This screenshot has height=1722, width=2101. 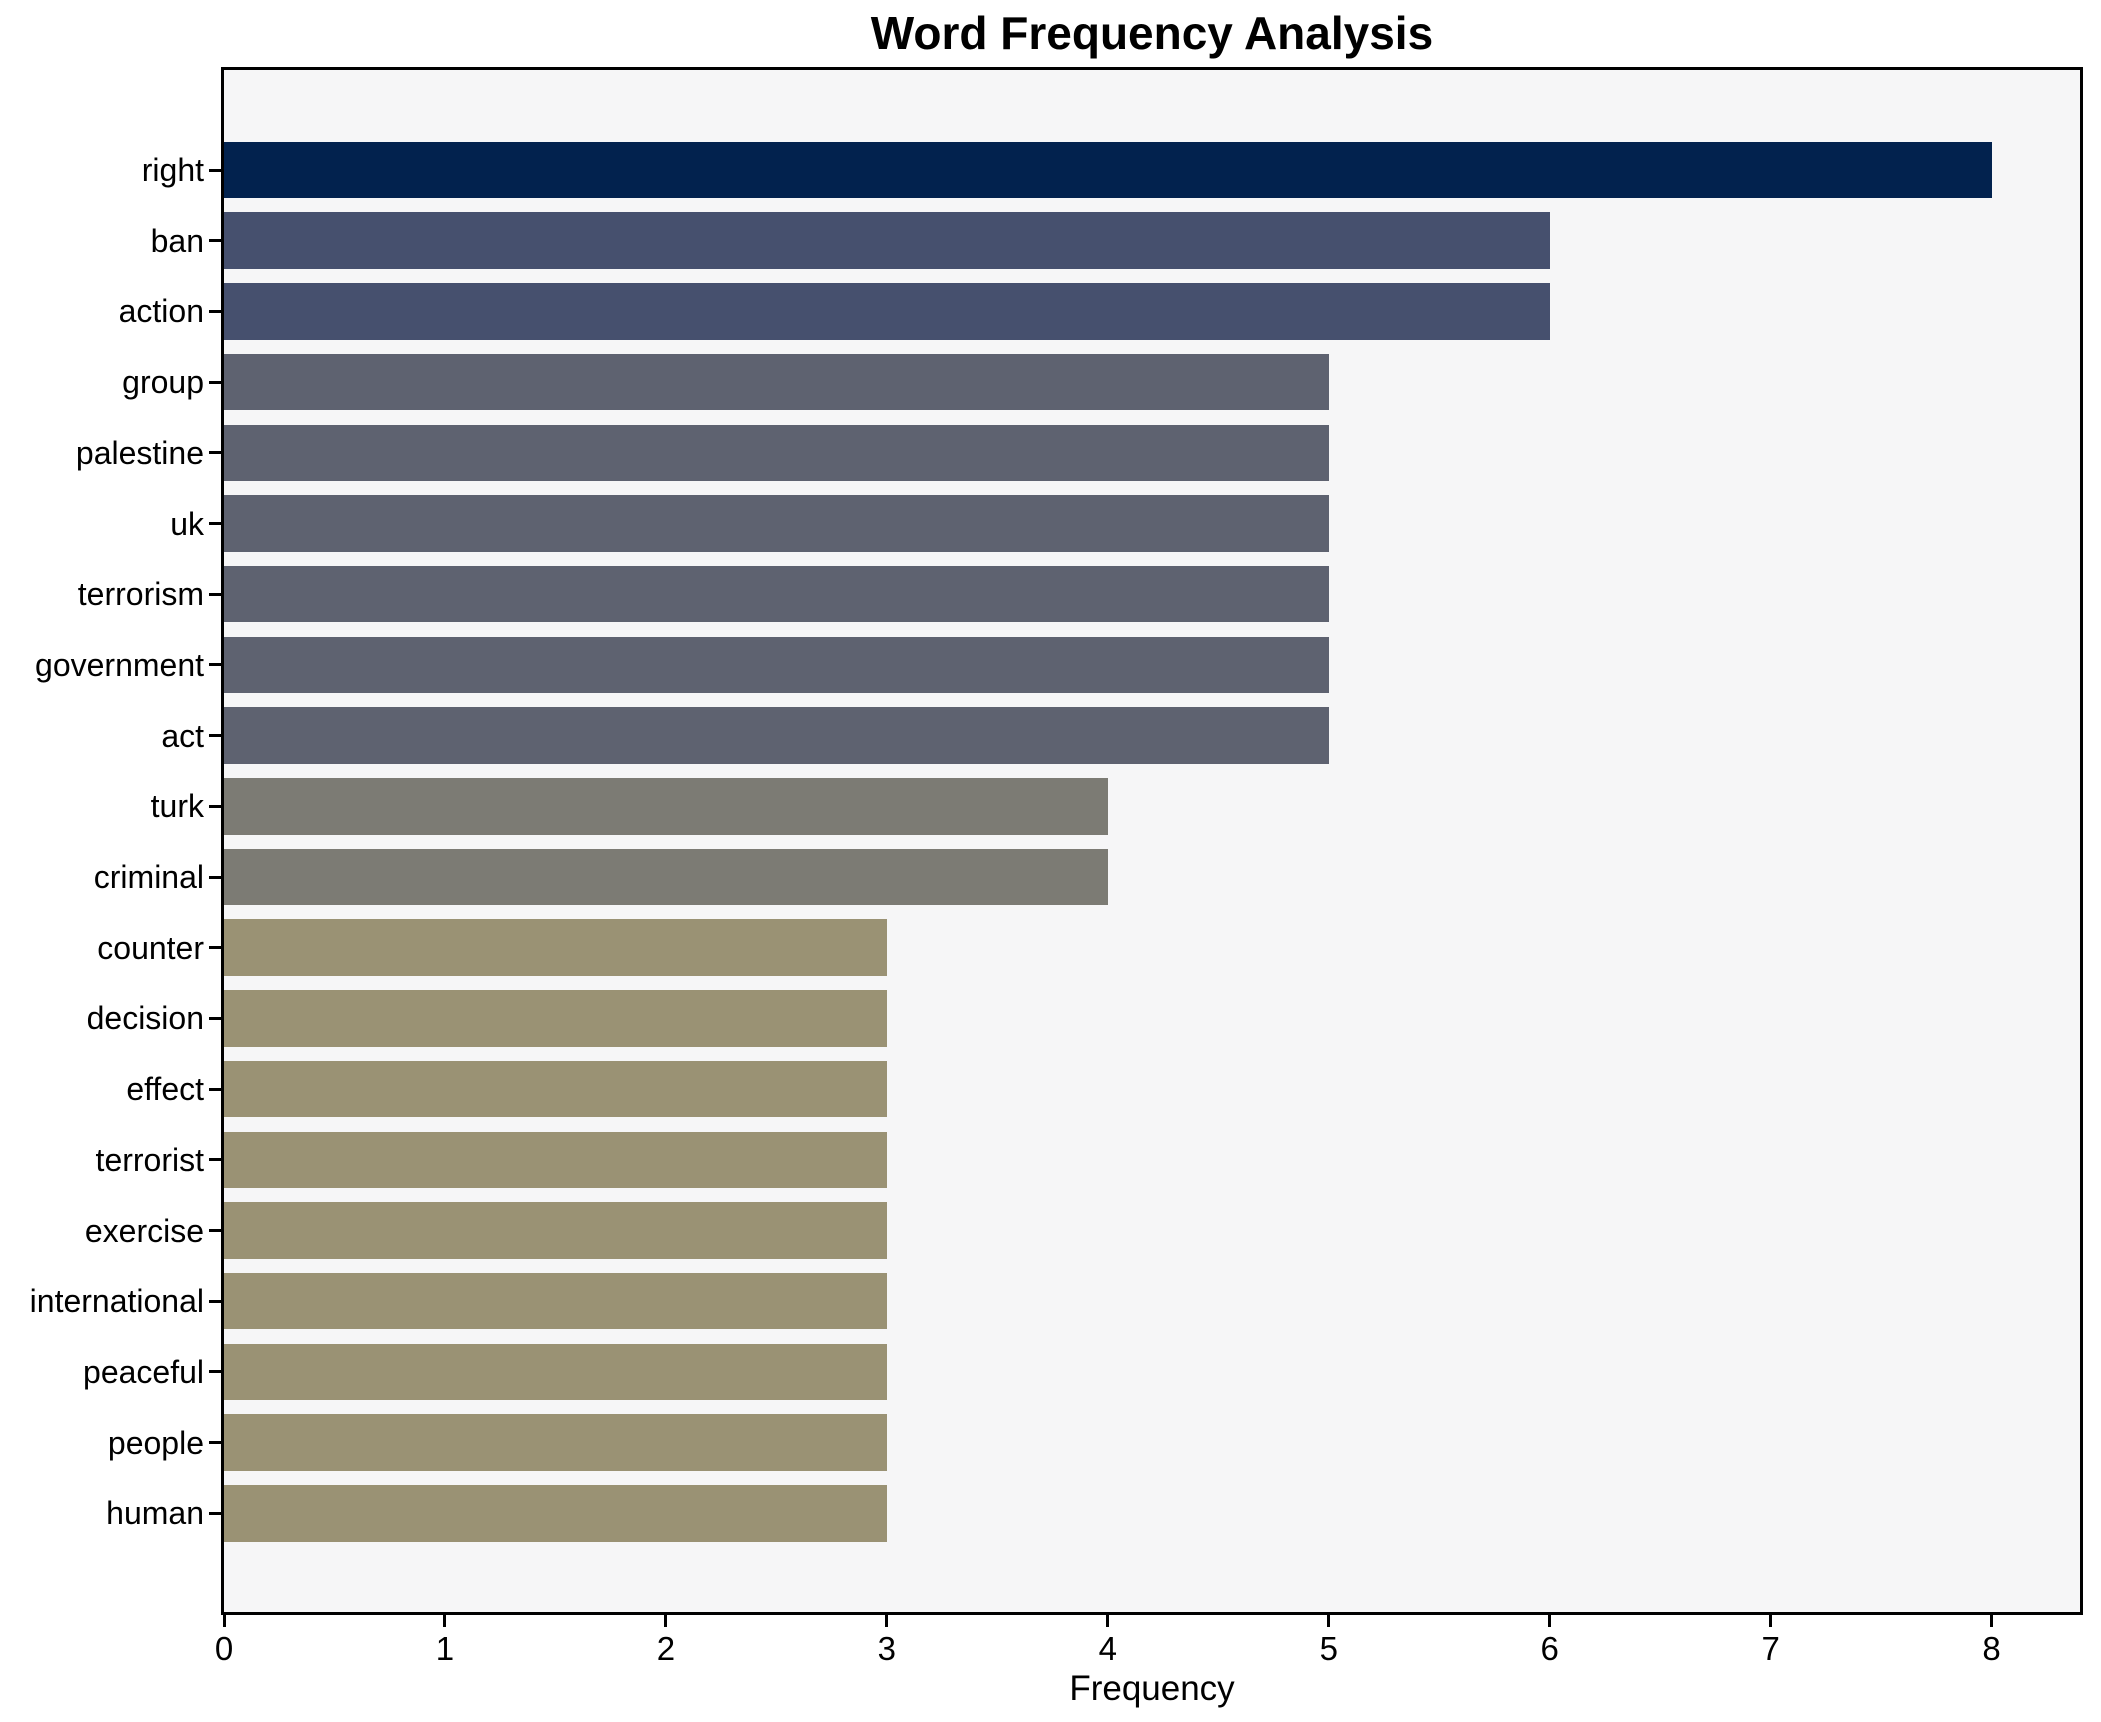 What do you see at coordinates (666, 806) in the screenshot?
I see `bar-turk` at bounding box center [666, 806].